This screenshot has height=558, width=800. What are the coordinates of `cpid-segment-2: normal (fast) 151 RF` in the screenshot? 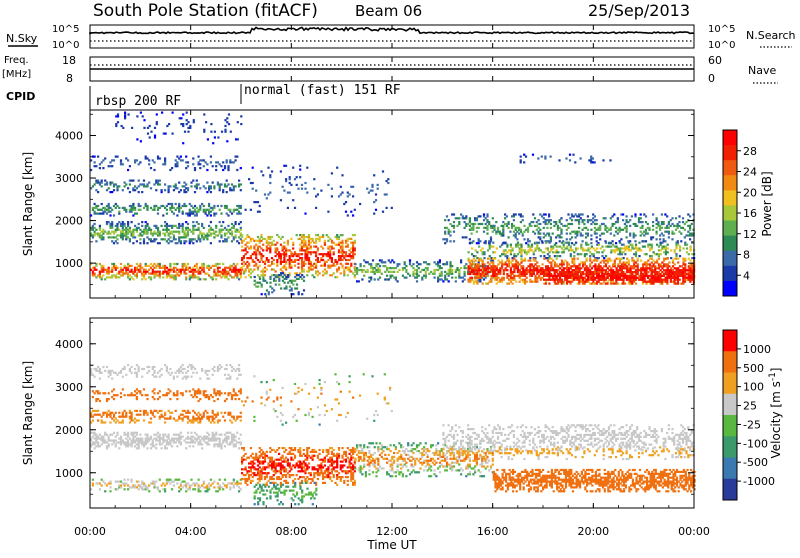 It's located at (322, 90).